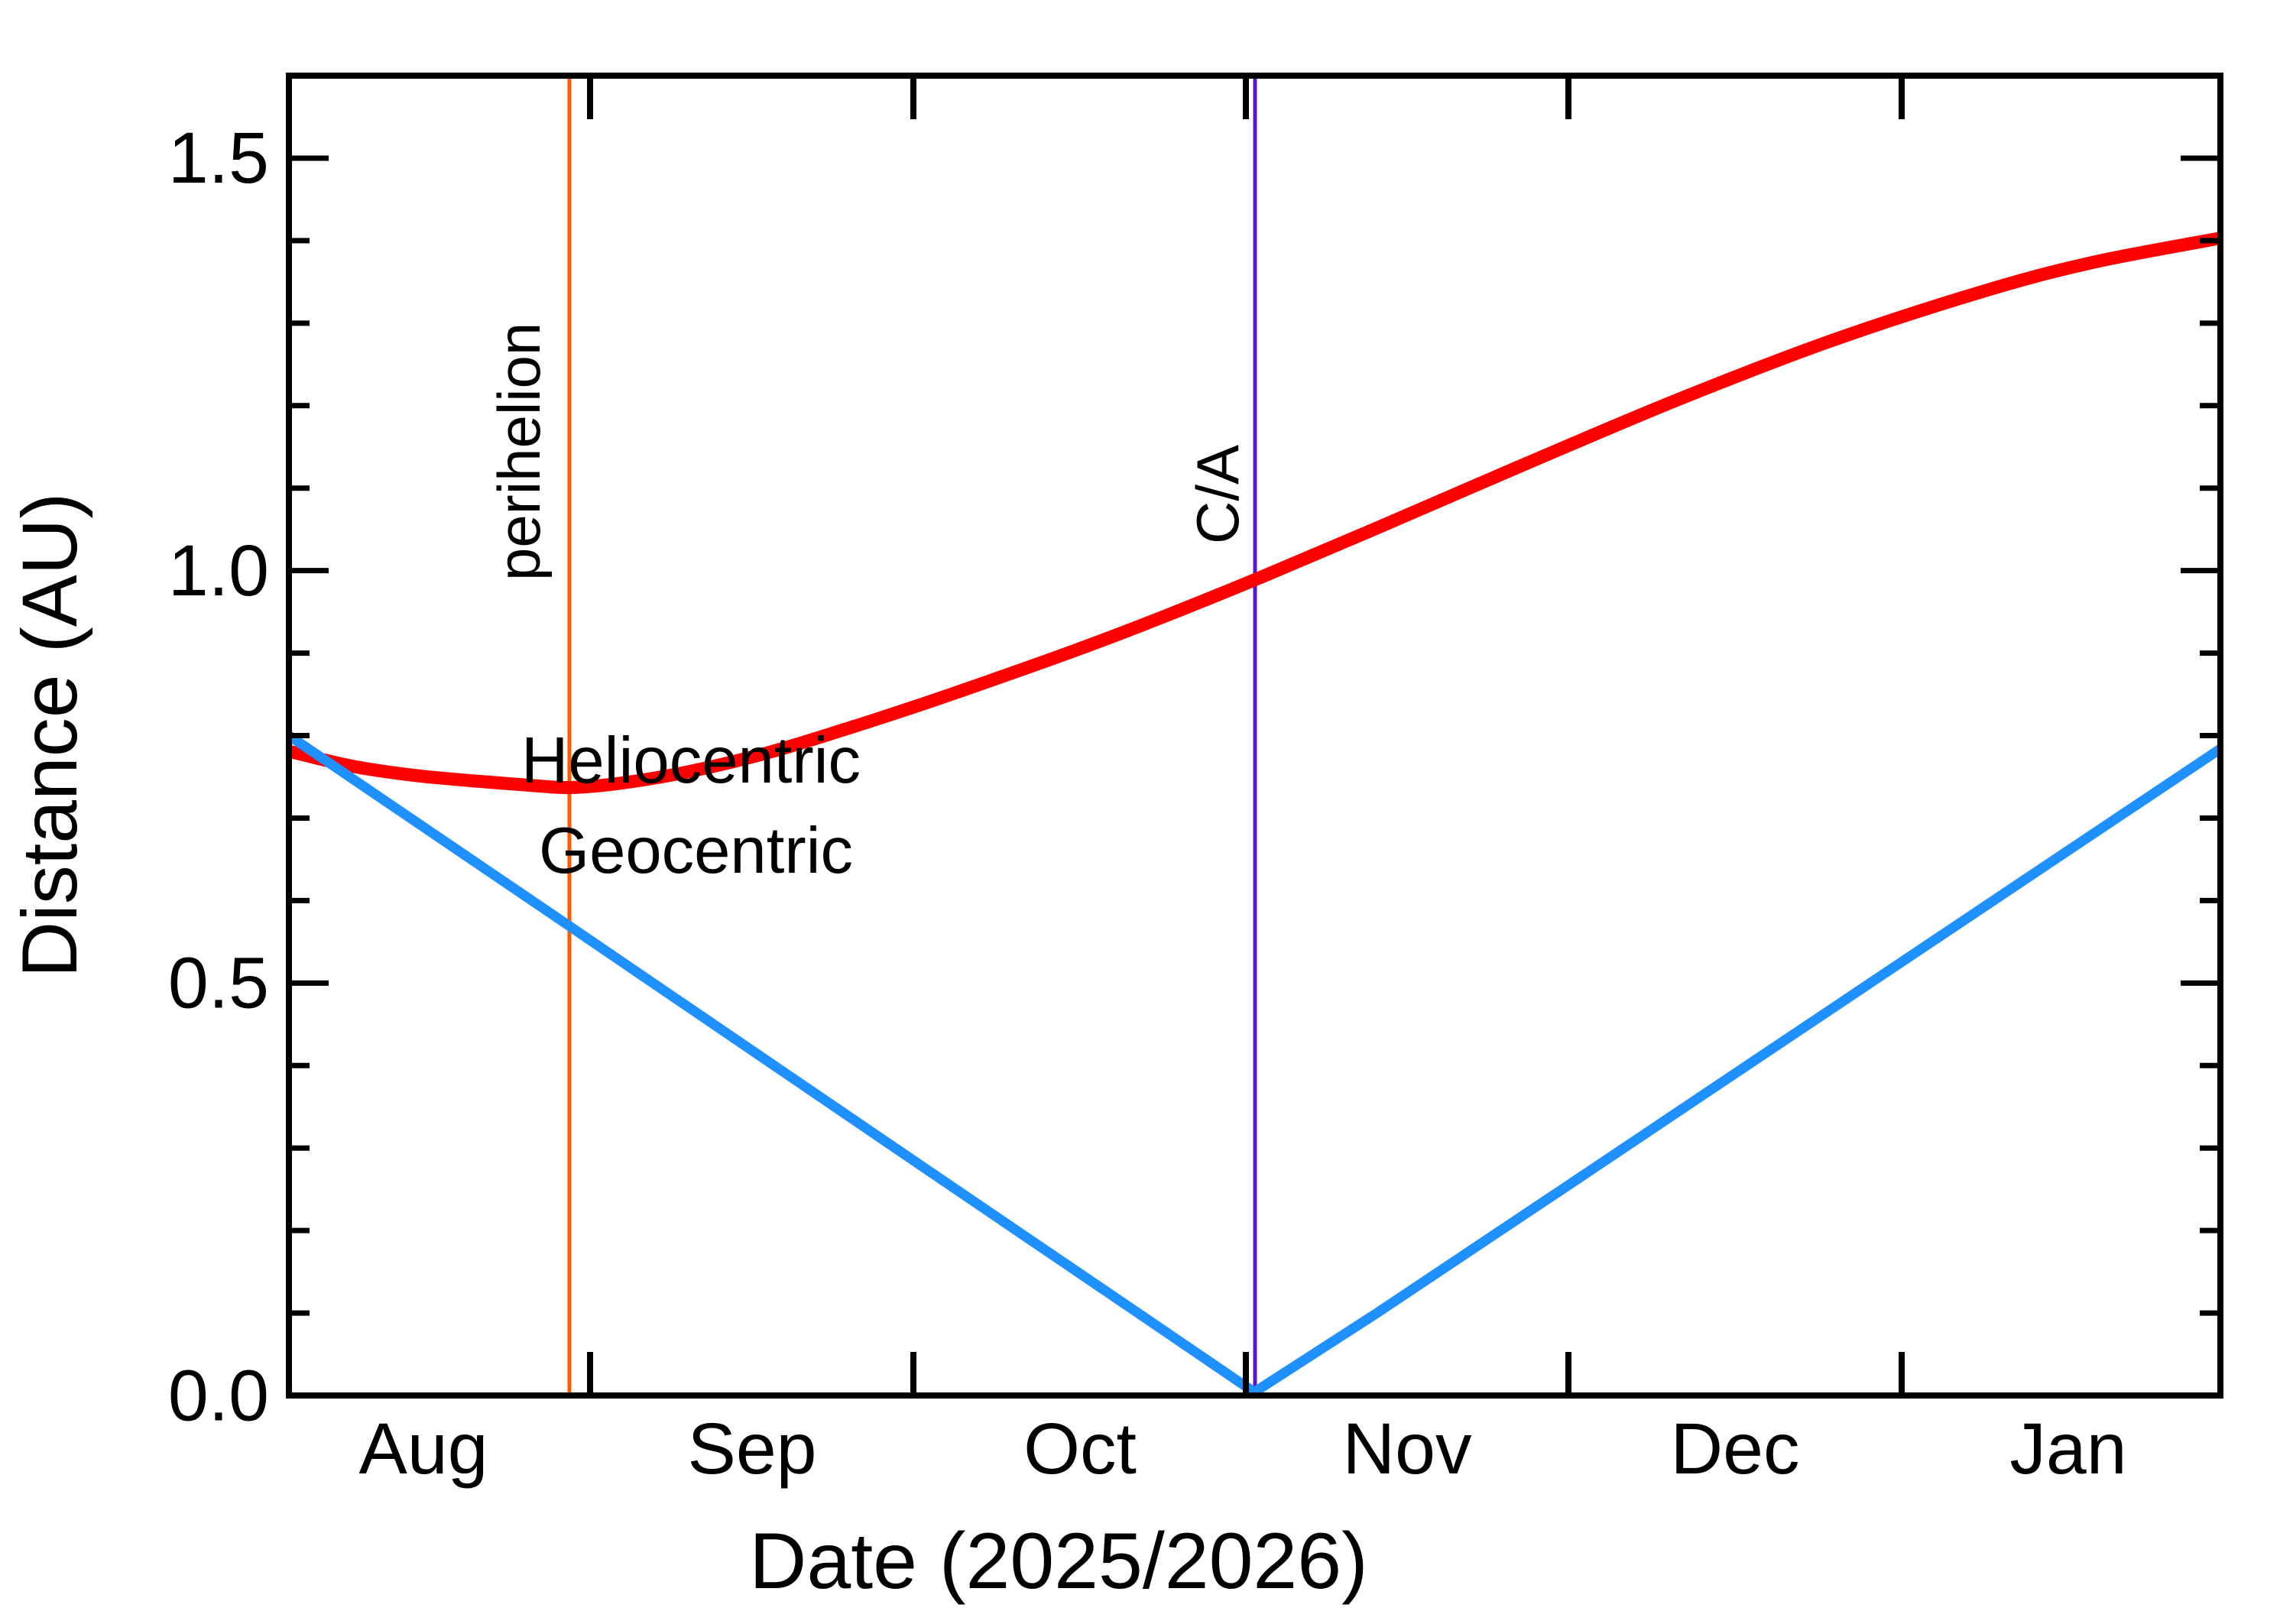 Image resolution: width=2293 pixels, height=1624 pixels. I want to click on month-label-nov: Nov, so click(1407, 1448).